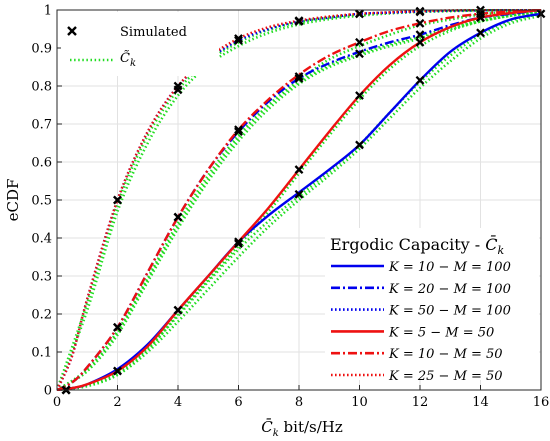 This screenshot has width=550, height=441. What do you see at coordinates (41, 353) in the screenshot?
I see `y-tick-label: 0.1` at bounding box center [41, 353].